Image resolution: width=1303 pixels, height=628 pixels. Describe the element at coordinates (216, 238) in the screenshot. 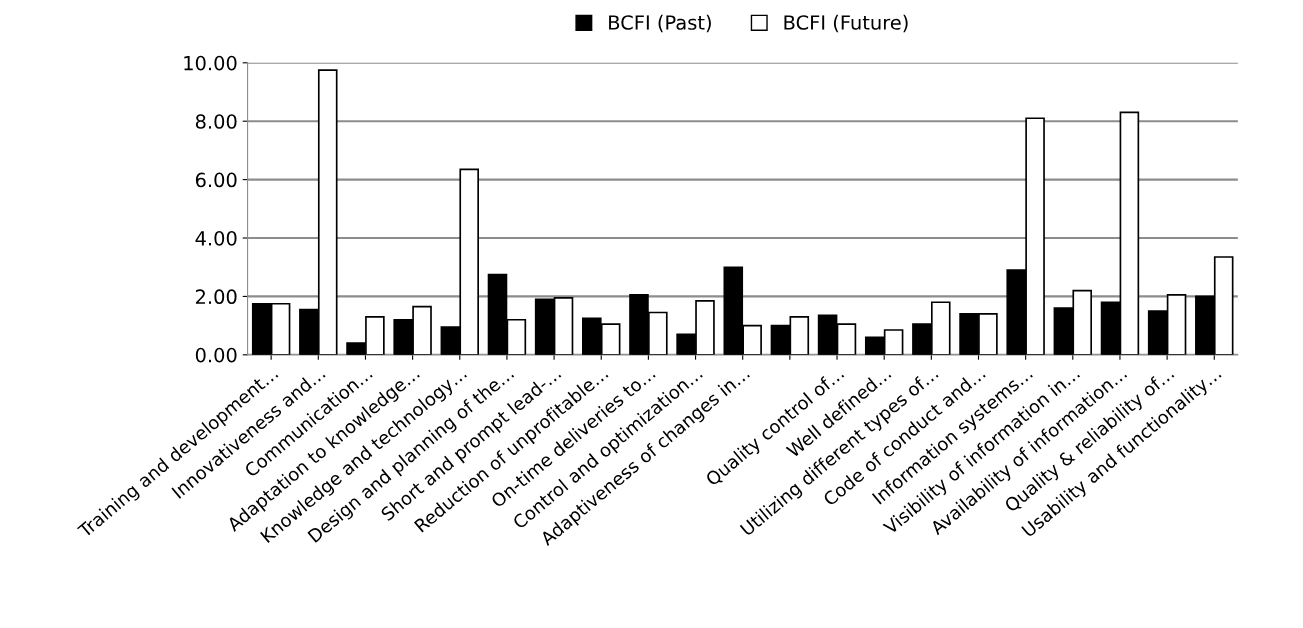

I see `y-tick-label: 4.00` at that location.